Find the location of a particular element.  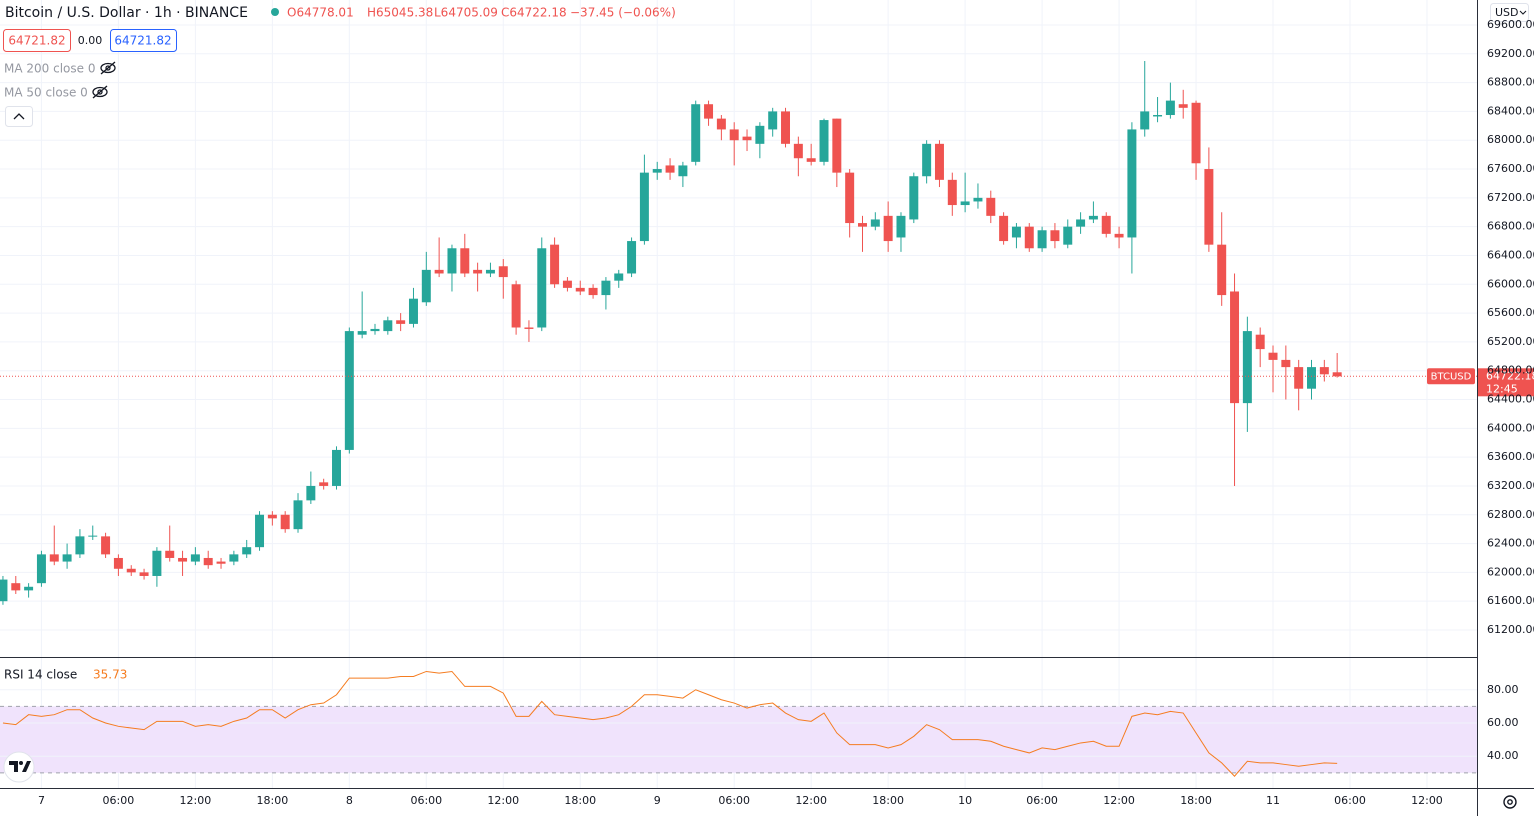

y-tick-label: 64800.00 is located at coordinates (1510, 370).